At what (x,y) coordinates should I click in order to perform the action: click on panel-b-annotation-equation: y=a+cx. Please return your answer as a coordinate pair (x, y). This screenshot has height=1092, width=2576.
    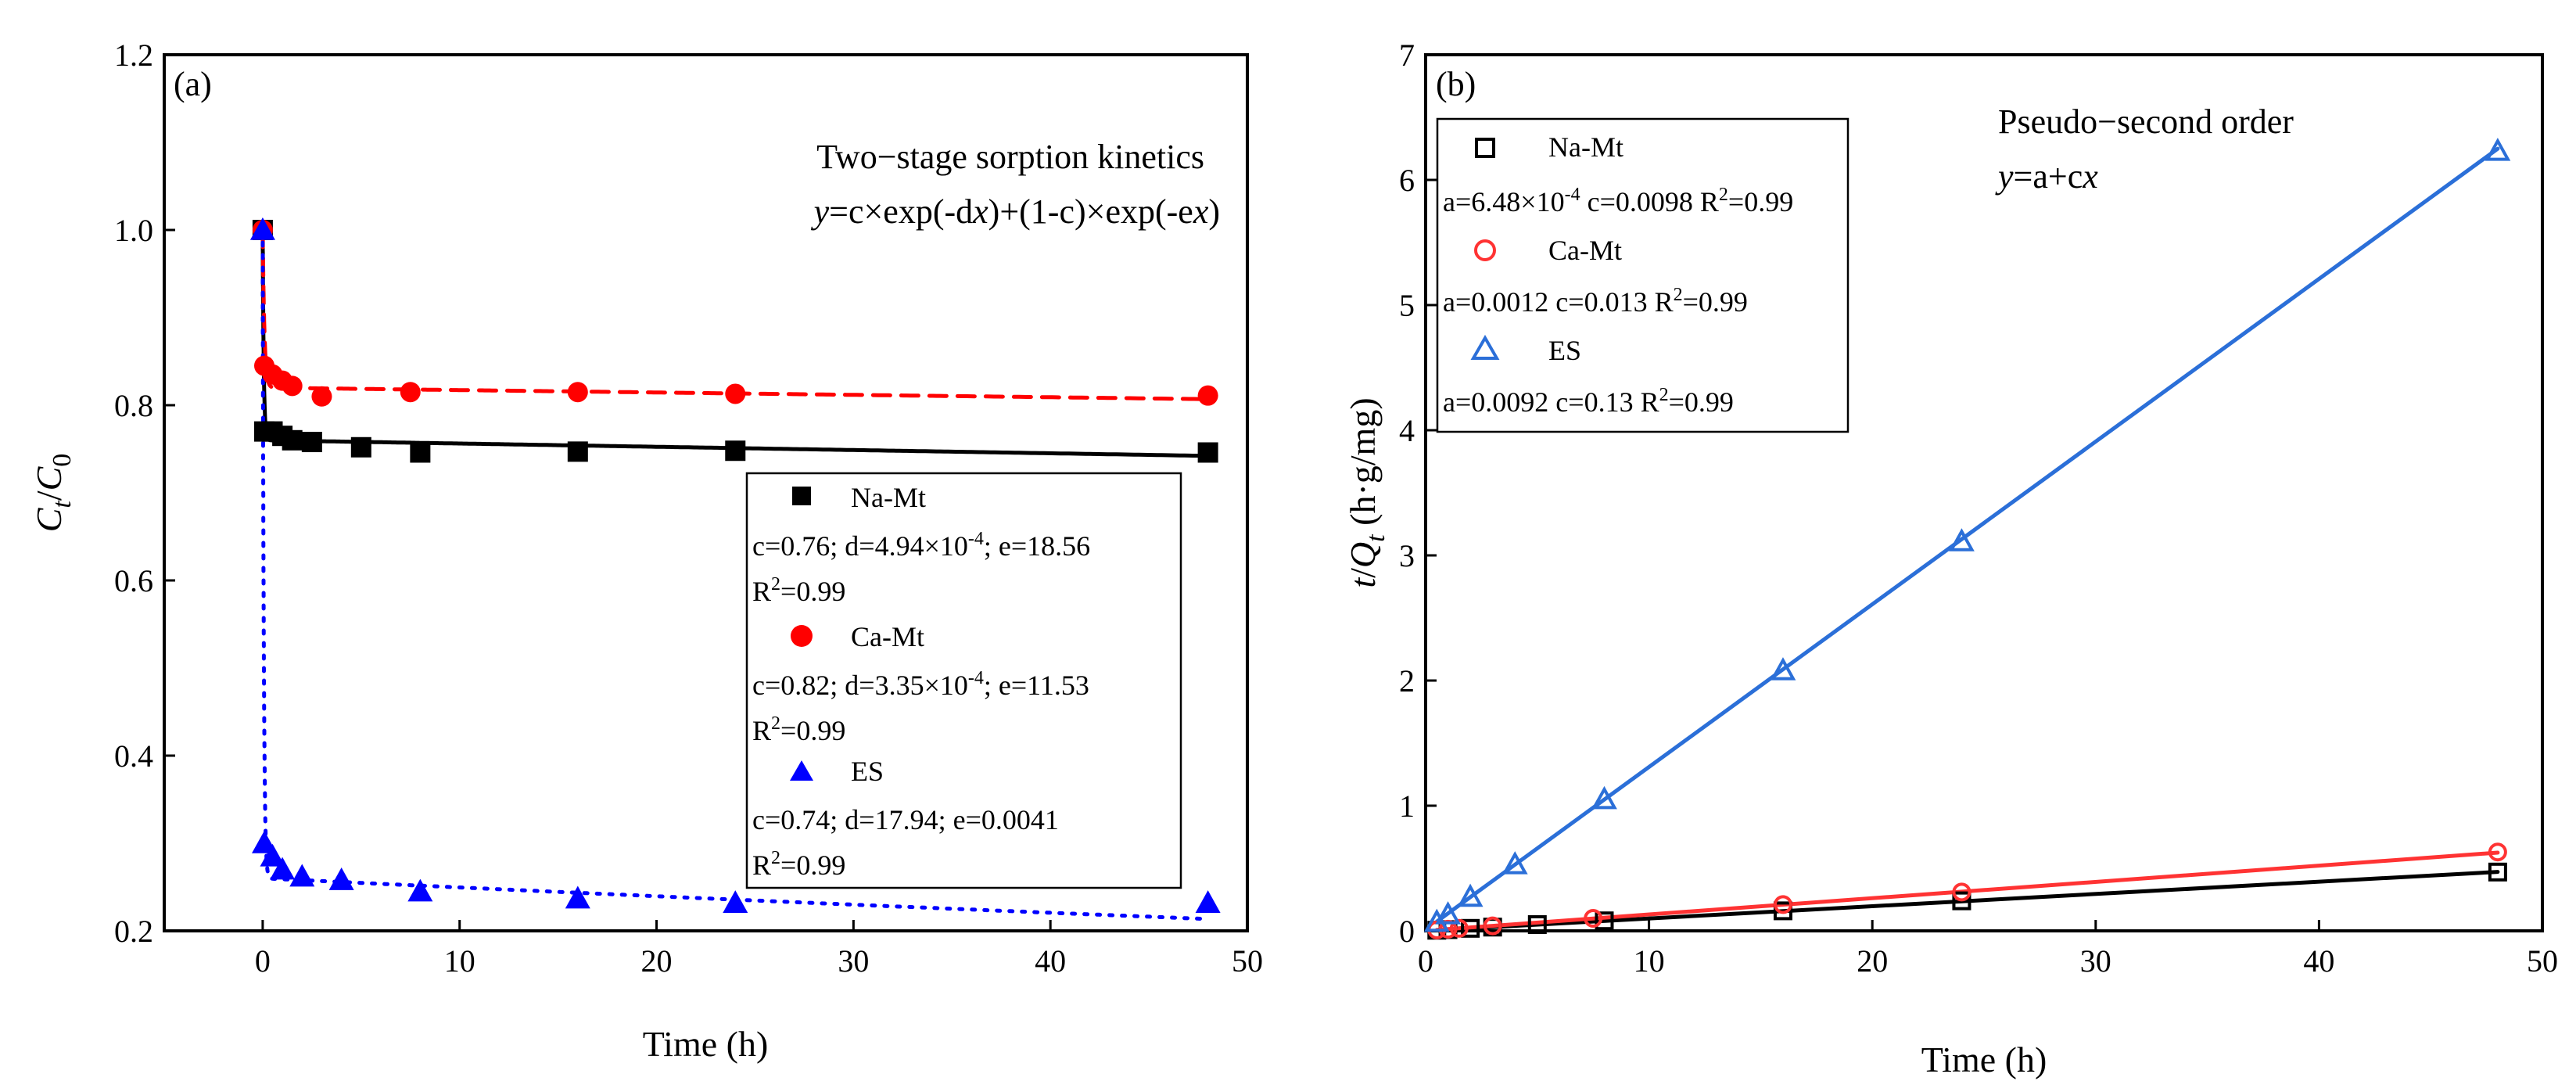
    Looking at the image, I should click on (2046, 176).